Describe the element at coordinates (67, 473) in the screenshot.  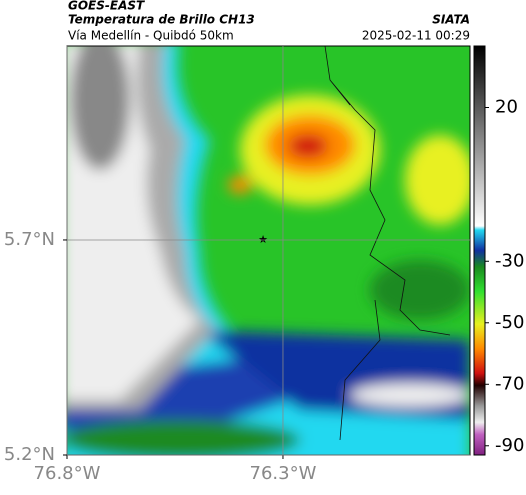
I see `x-tick-label: 76.8°W` at that location.